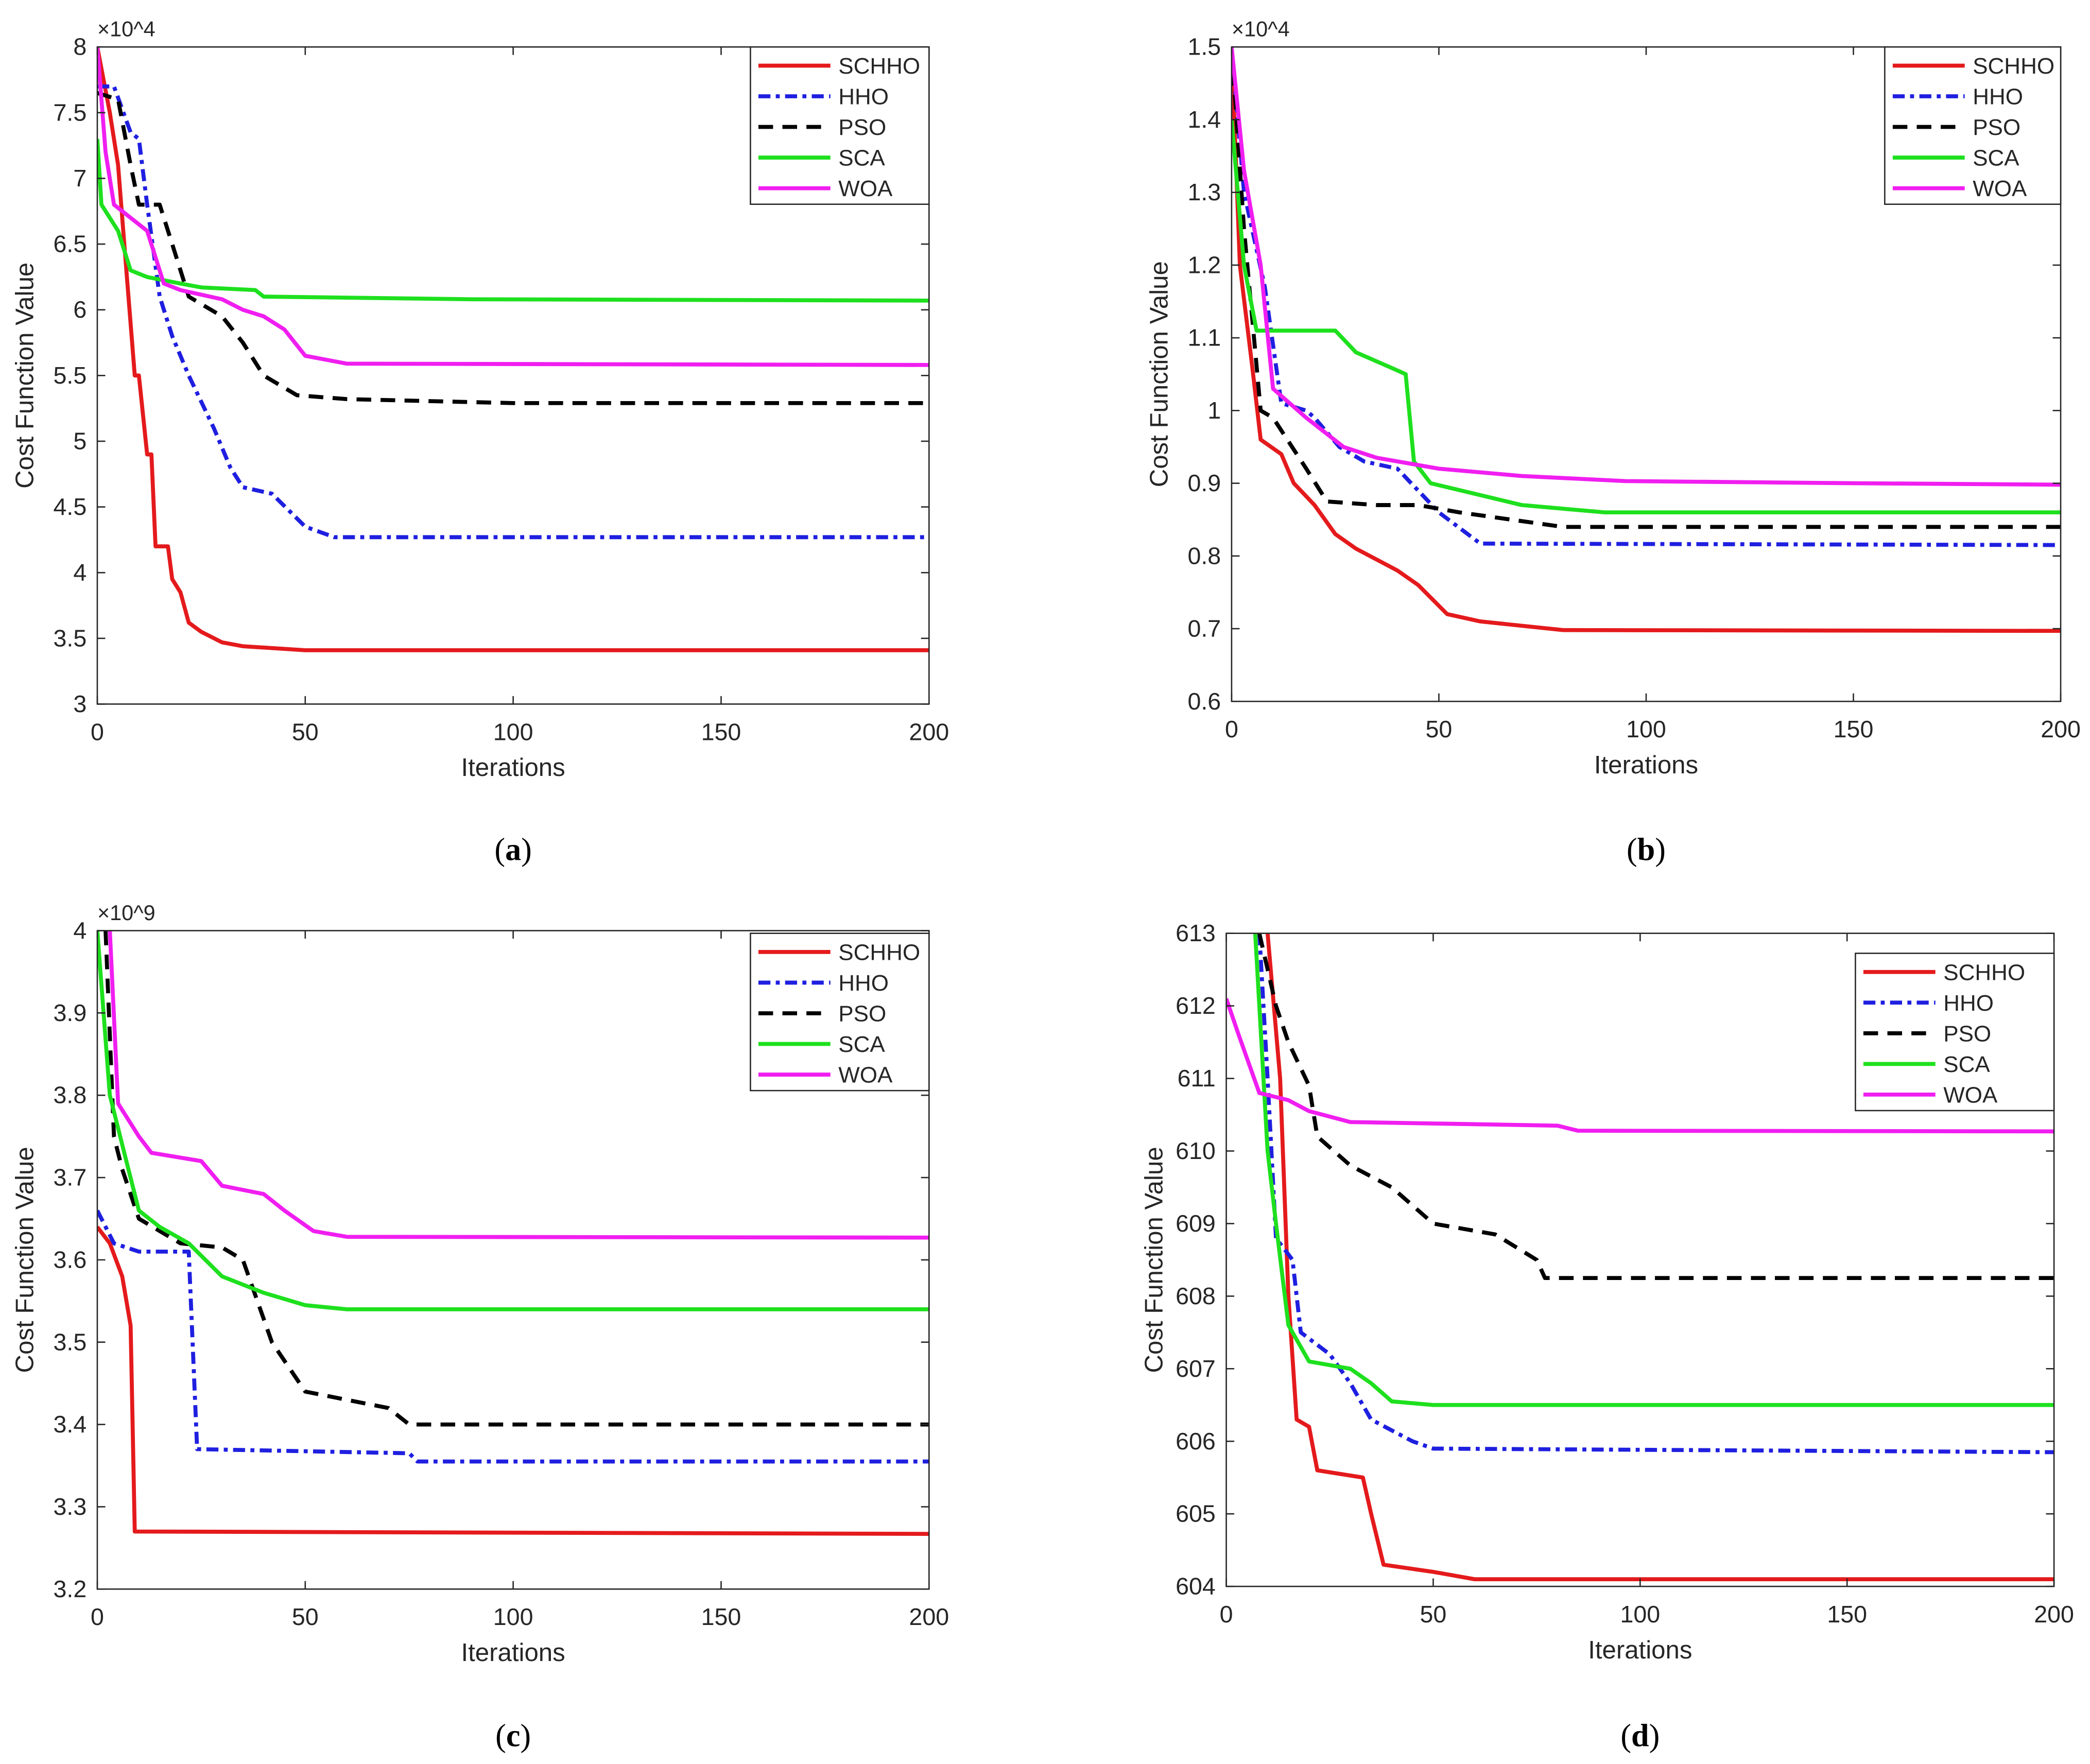 This screenshot has width=2090, height=1764. I want to click on panel-label: (c), so click(513, 1736).